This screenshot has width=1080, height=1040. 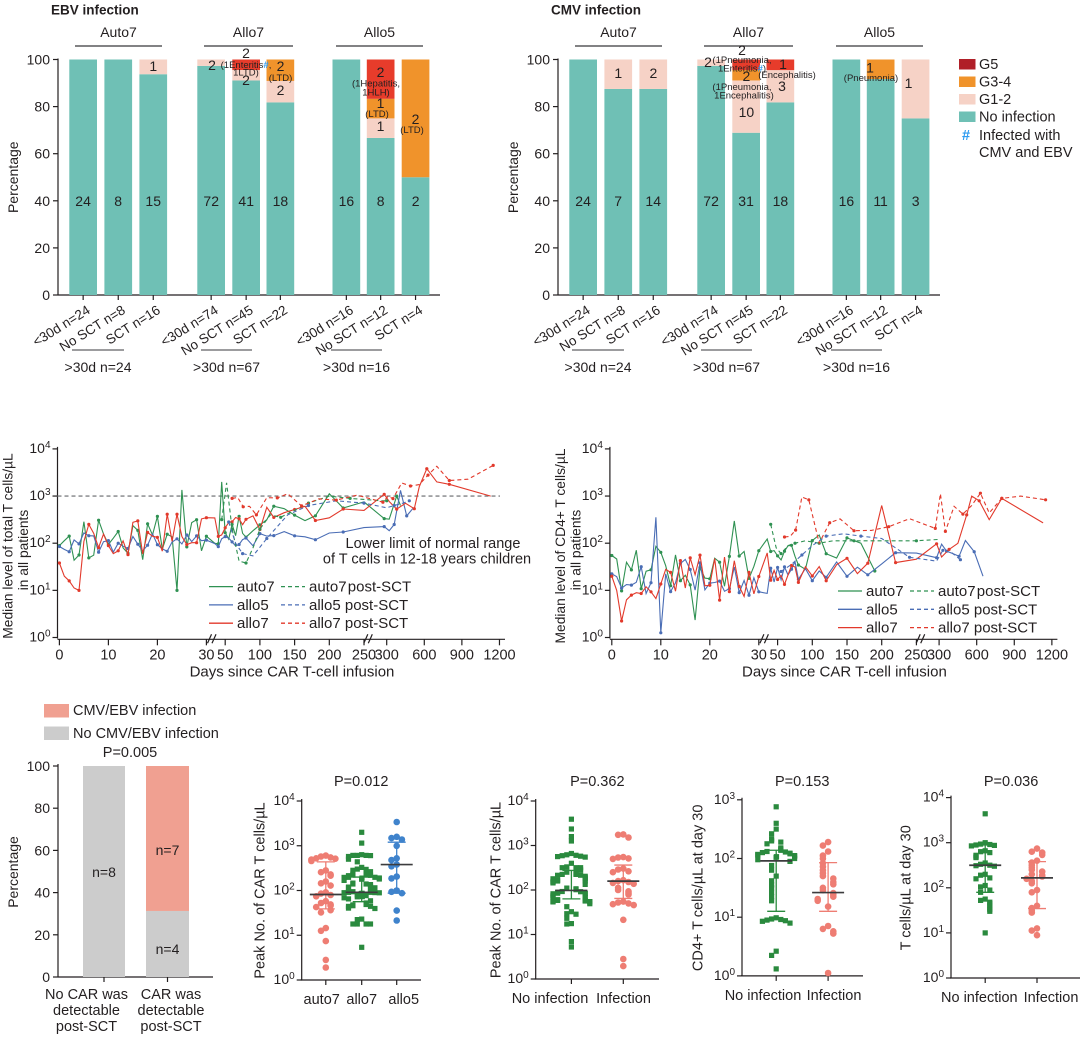 What do you see at coordinates (23, 550) in the screenshot?
I see `svg-text: in all patients` at bounding box center [23, 550].